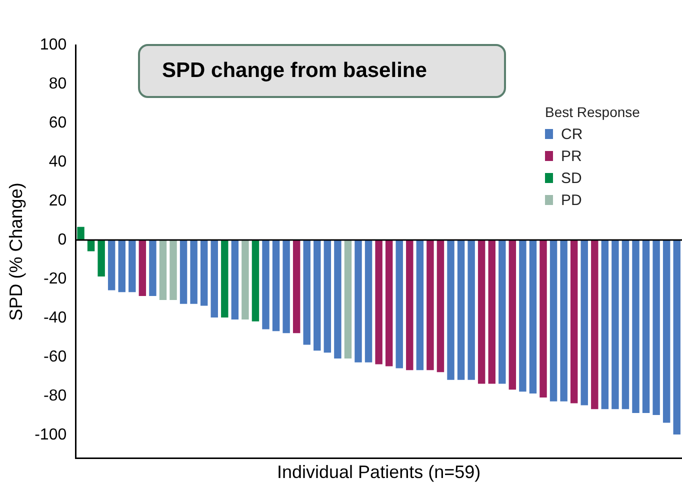 The image size is (682, 488). I want to click on y-tick-label: -40, so click(55, 317).